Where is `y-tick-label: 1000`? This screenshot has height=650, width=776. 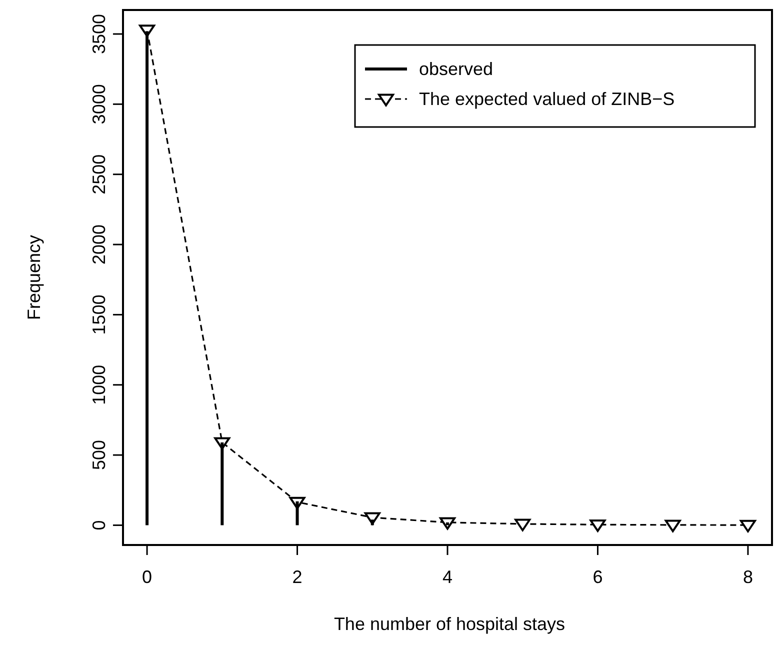 y-tick-label: 1000 is located at coordinates (99, 384).